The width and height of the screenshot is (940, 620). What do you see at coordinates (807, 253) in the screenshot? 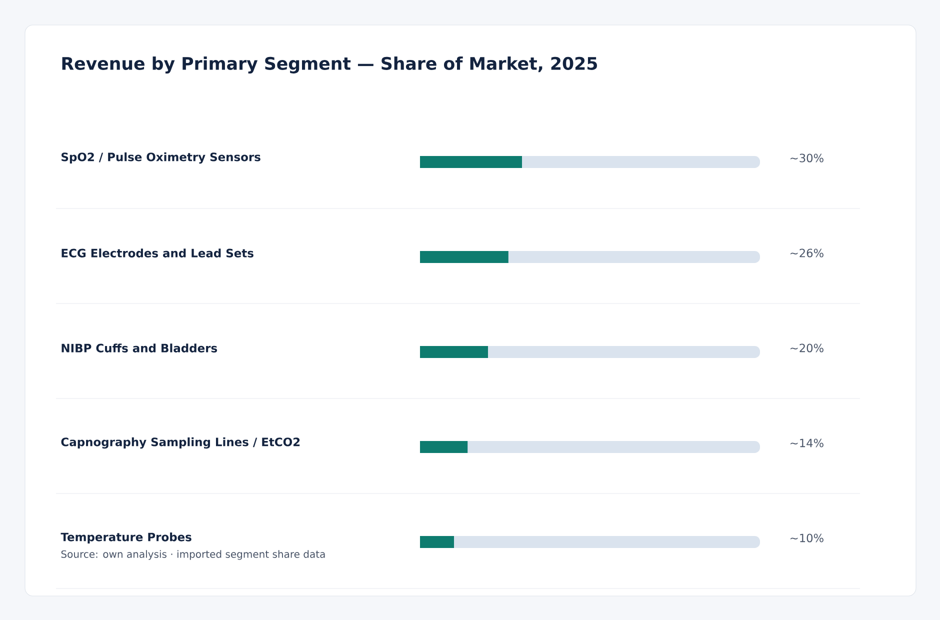
I see `data-label: ~26%` at bounding box center [807, 253].